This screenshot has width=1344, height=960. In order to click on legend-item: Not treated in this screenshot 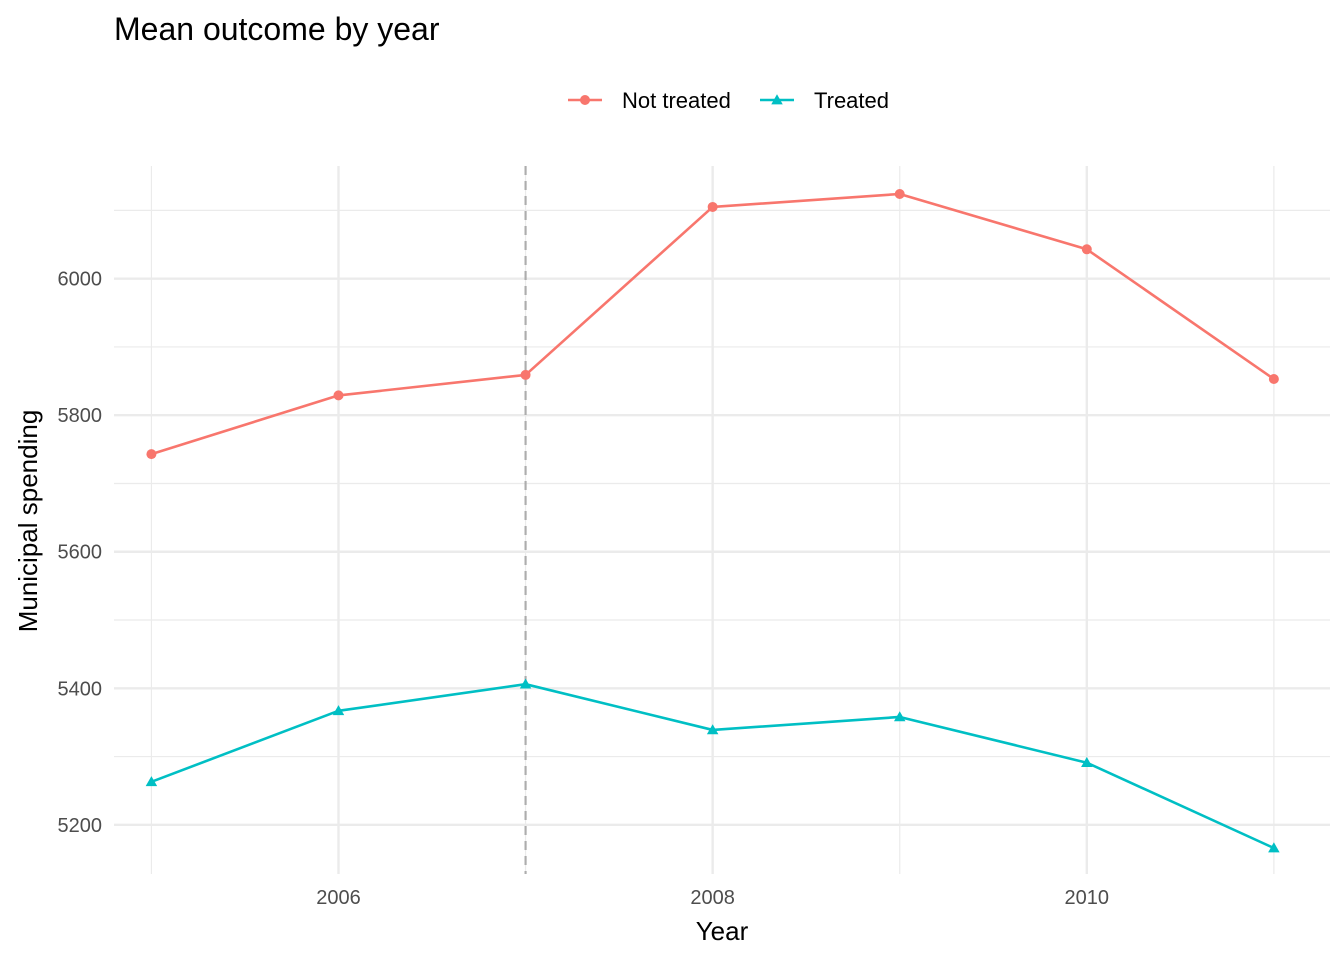, I will do `click(649, 100)`.